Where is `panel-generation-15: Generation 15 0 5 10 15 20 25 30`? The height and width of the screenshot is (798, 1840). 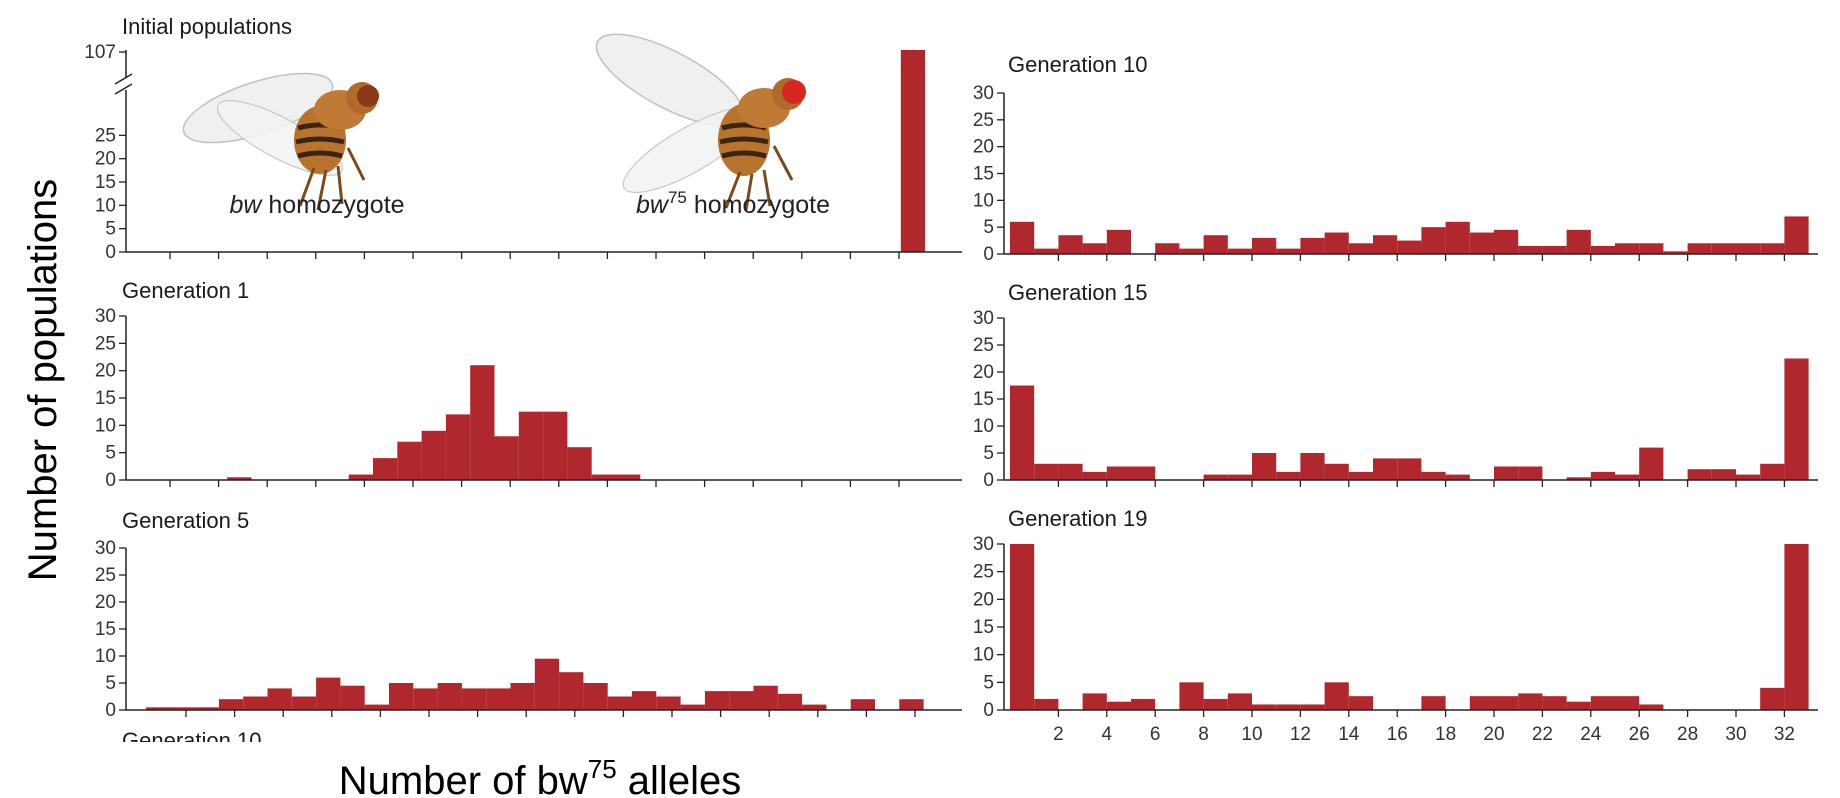
panel-generation-15: Generation 15 0 5 10 15 20 25 30 is located at coordinates (1395, 385).